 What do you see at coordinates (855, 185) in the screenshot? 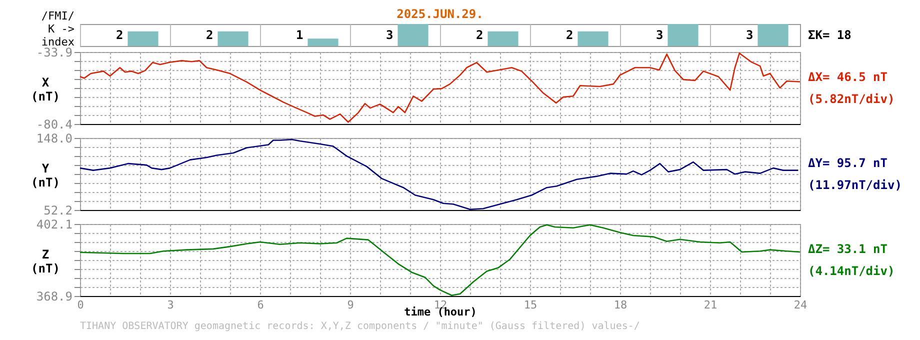
I see `text: (11.97nT/div)` at bounding box center [855, 185].